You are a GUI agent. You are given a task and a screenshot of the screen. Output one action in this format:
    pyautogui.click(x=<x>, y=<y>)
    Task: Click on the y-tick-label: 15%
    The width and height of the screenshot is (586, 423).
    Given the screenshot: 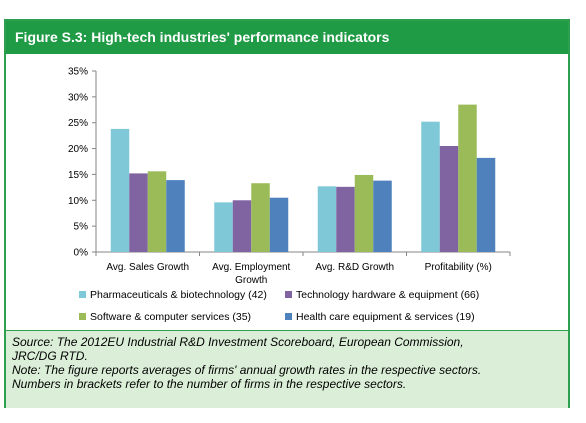 What is the action you would take?
    pyautogui.click(x=78, y=175)
    